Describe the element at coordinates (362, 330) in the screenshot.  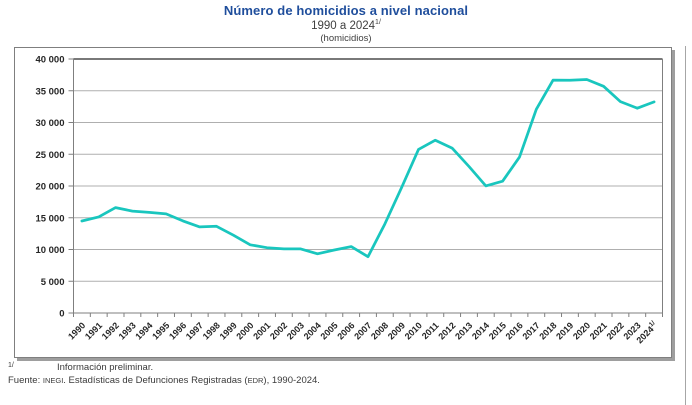
I see `x-tick-label: 2007` at that location.